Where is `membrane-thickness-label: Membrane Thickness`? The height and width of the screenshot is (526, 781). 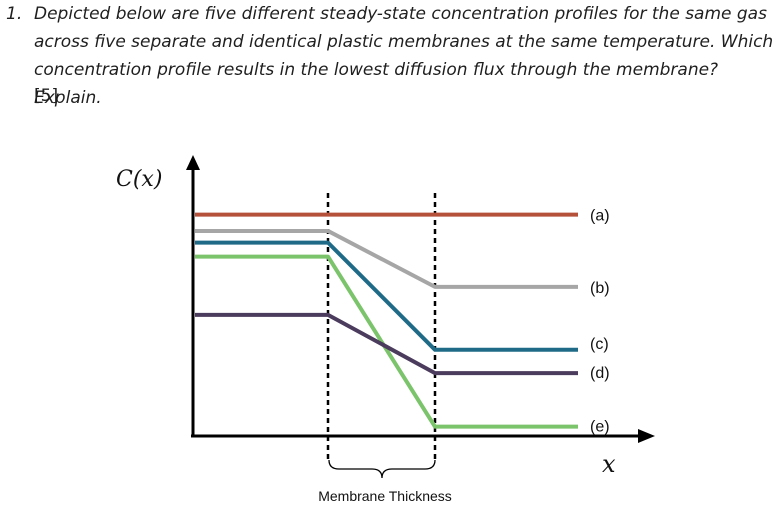
membrane-thickness-label: Membrane Thickness is located at coordinates (385, 496).